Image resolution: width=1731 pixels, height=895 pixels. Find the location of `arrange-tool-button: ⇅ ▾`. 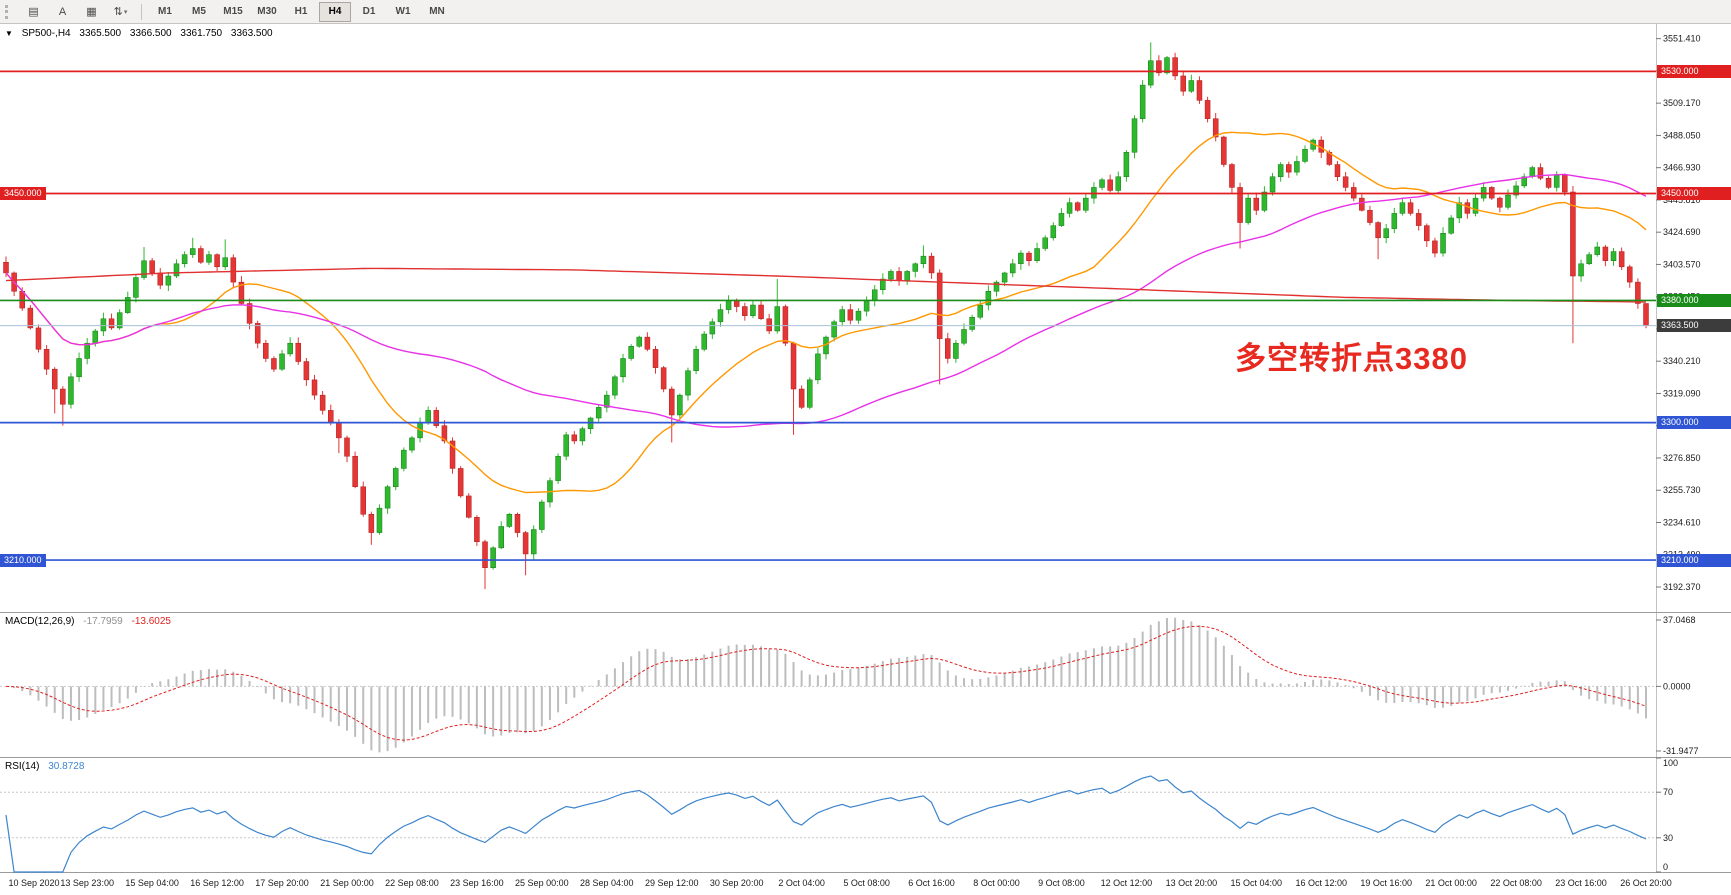

arrange-tool-button: ⇅ ▾ is located at coordinates (120, 12).